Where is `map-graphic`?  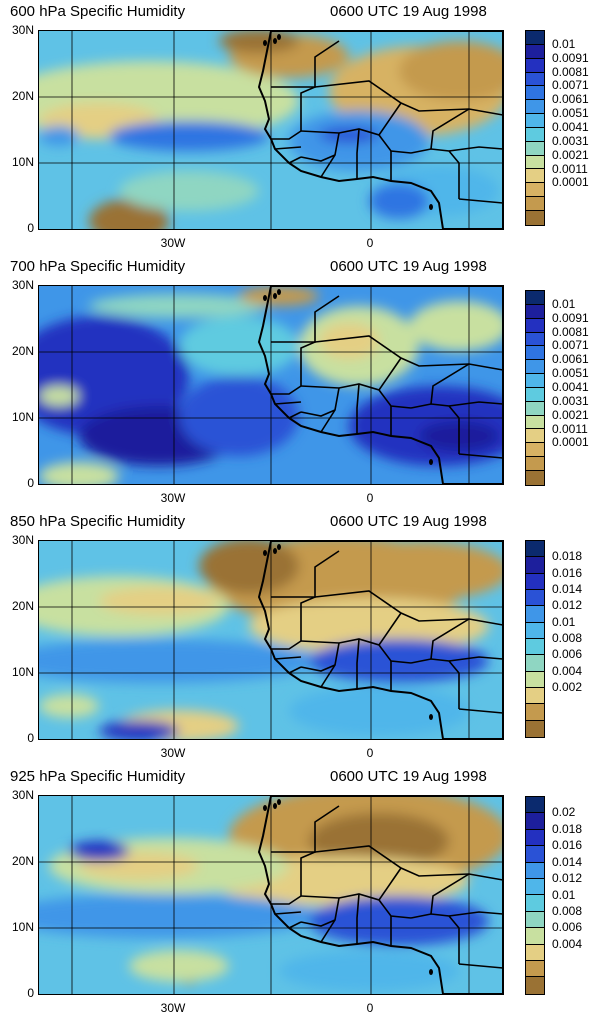 map-graphic is located at coordinates (271, 895).